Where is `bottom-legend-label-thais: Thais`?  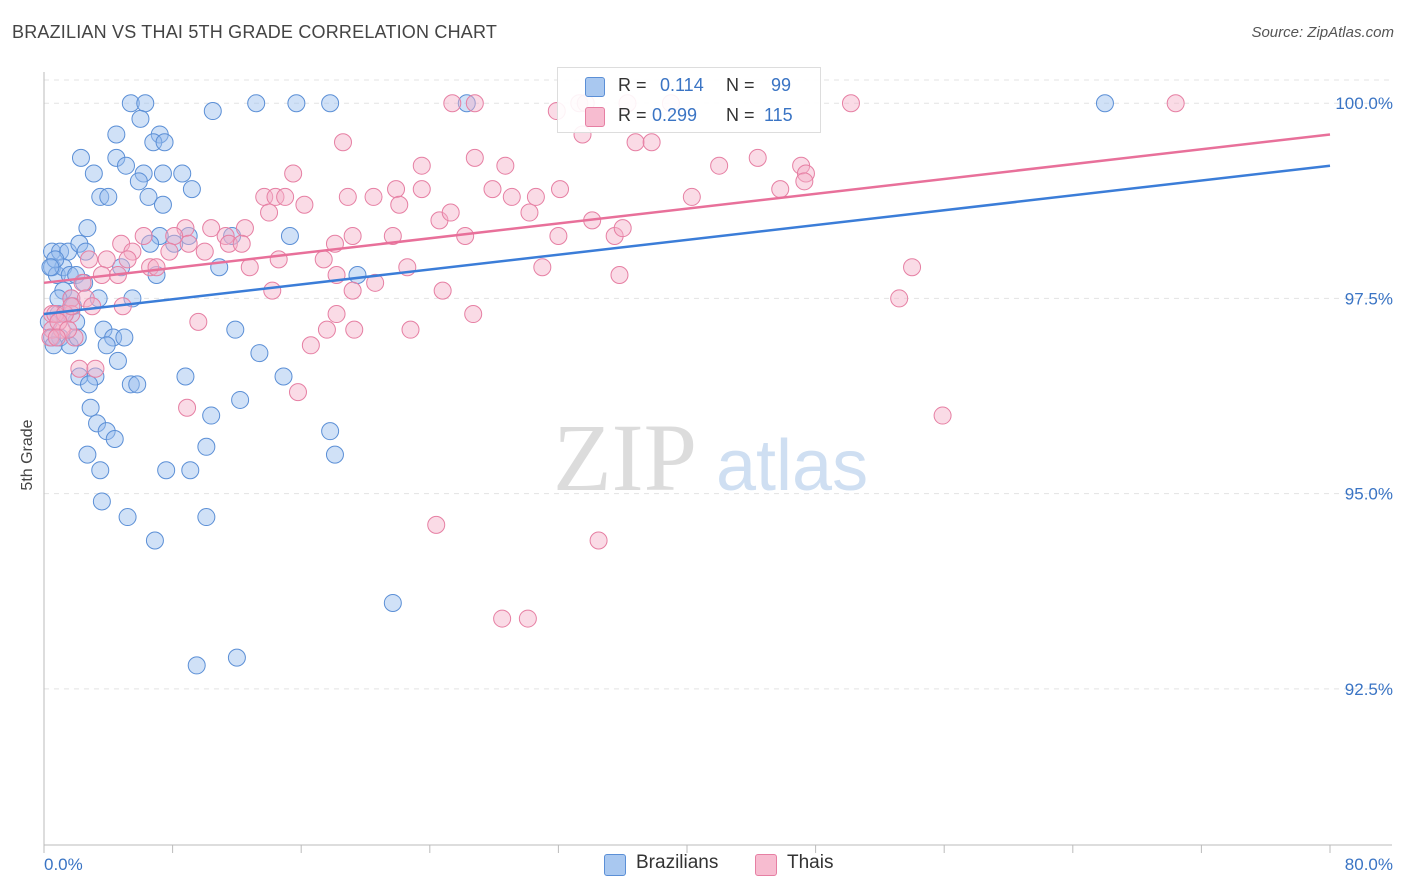
bottom-legend-label-thais: Thais is located at coordinates (810, 862).